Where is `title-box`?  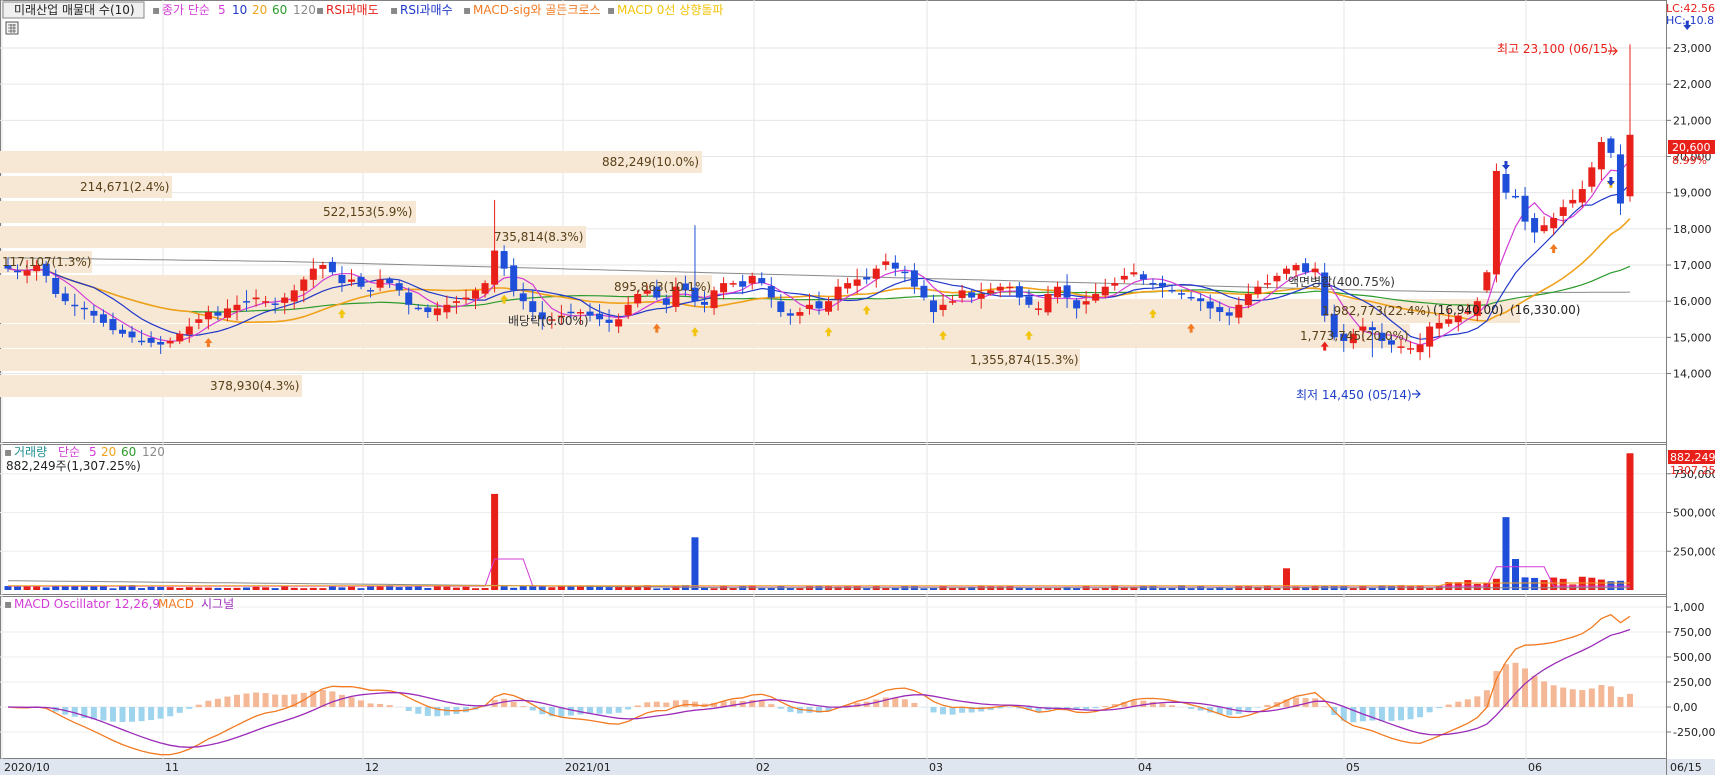
title-box is located at coordinates (73, 10).